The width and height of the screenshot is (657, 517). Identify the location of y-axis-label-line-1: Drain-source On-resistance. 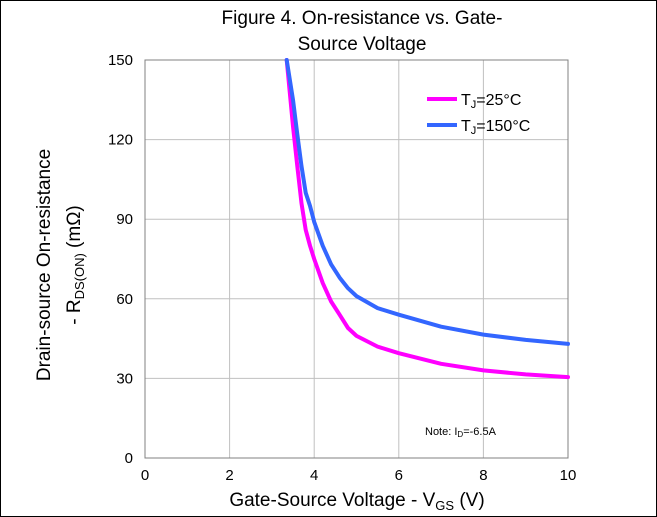
(44, 265).